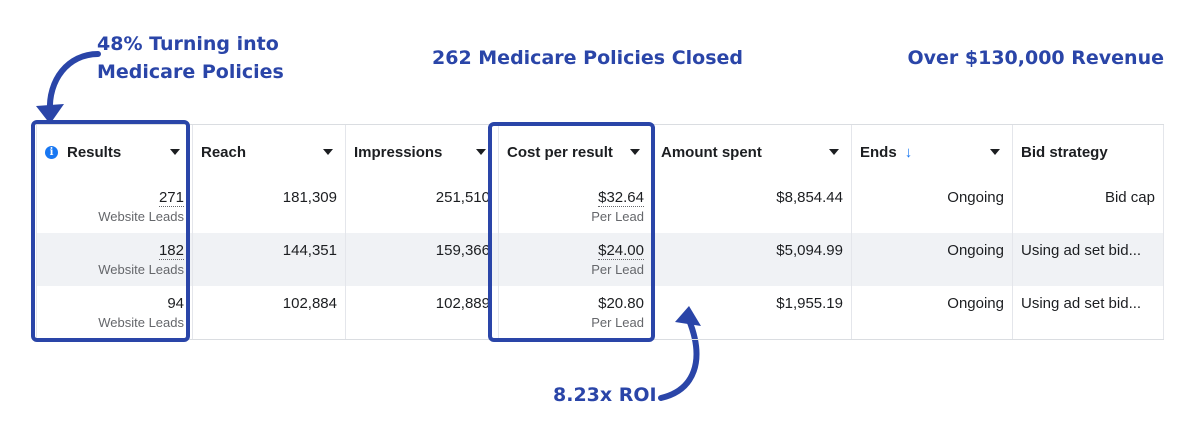  I want to click on cell-results: 94 Website Leads, so click(114, 312).